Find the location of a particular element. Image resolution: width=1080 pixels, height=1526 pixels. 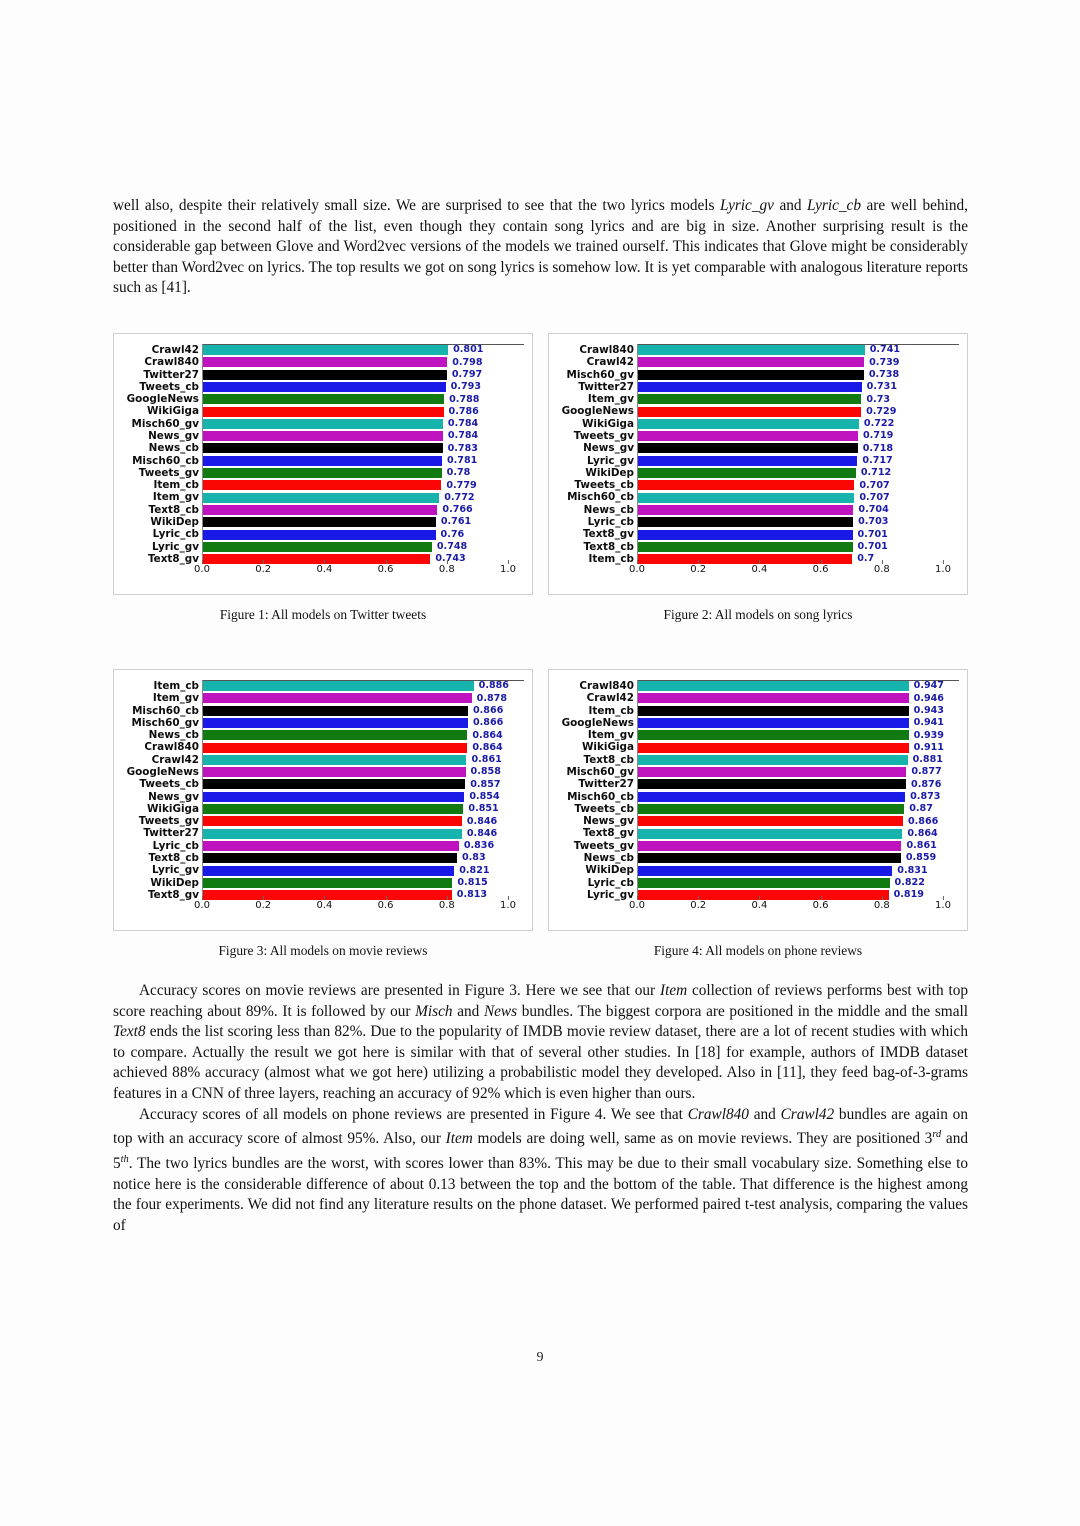

bar-row: Misch60_cb 0.781 is located at coordinates (320, 460).